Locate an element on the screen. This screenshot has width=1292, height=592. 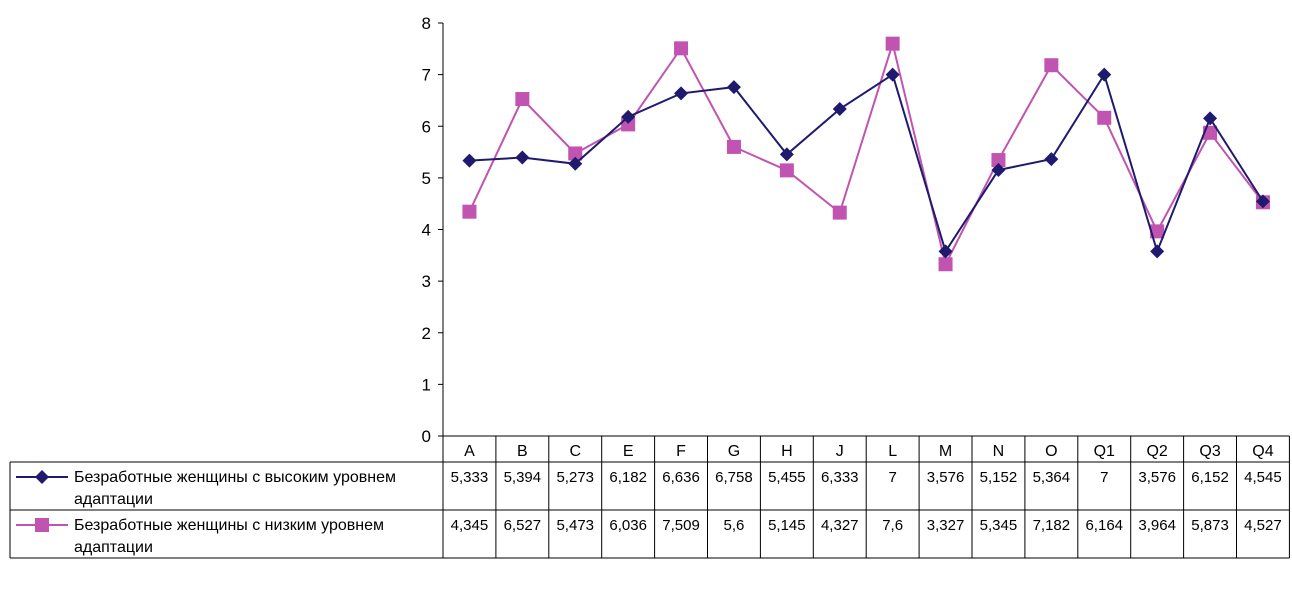
x-tick-label: E is located at coordinates (628, 451).